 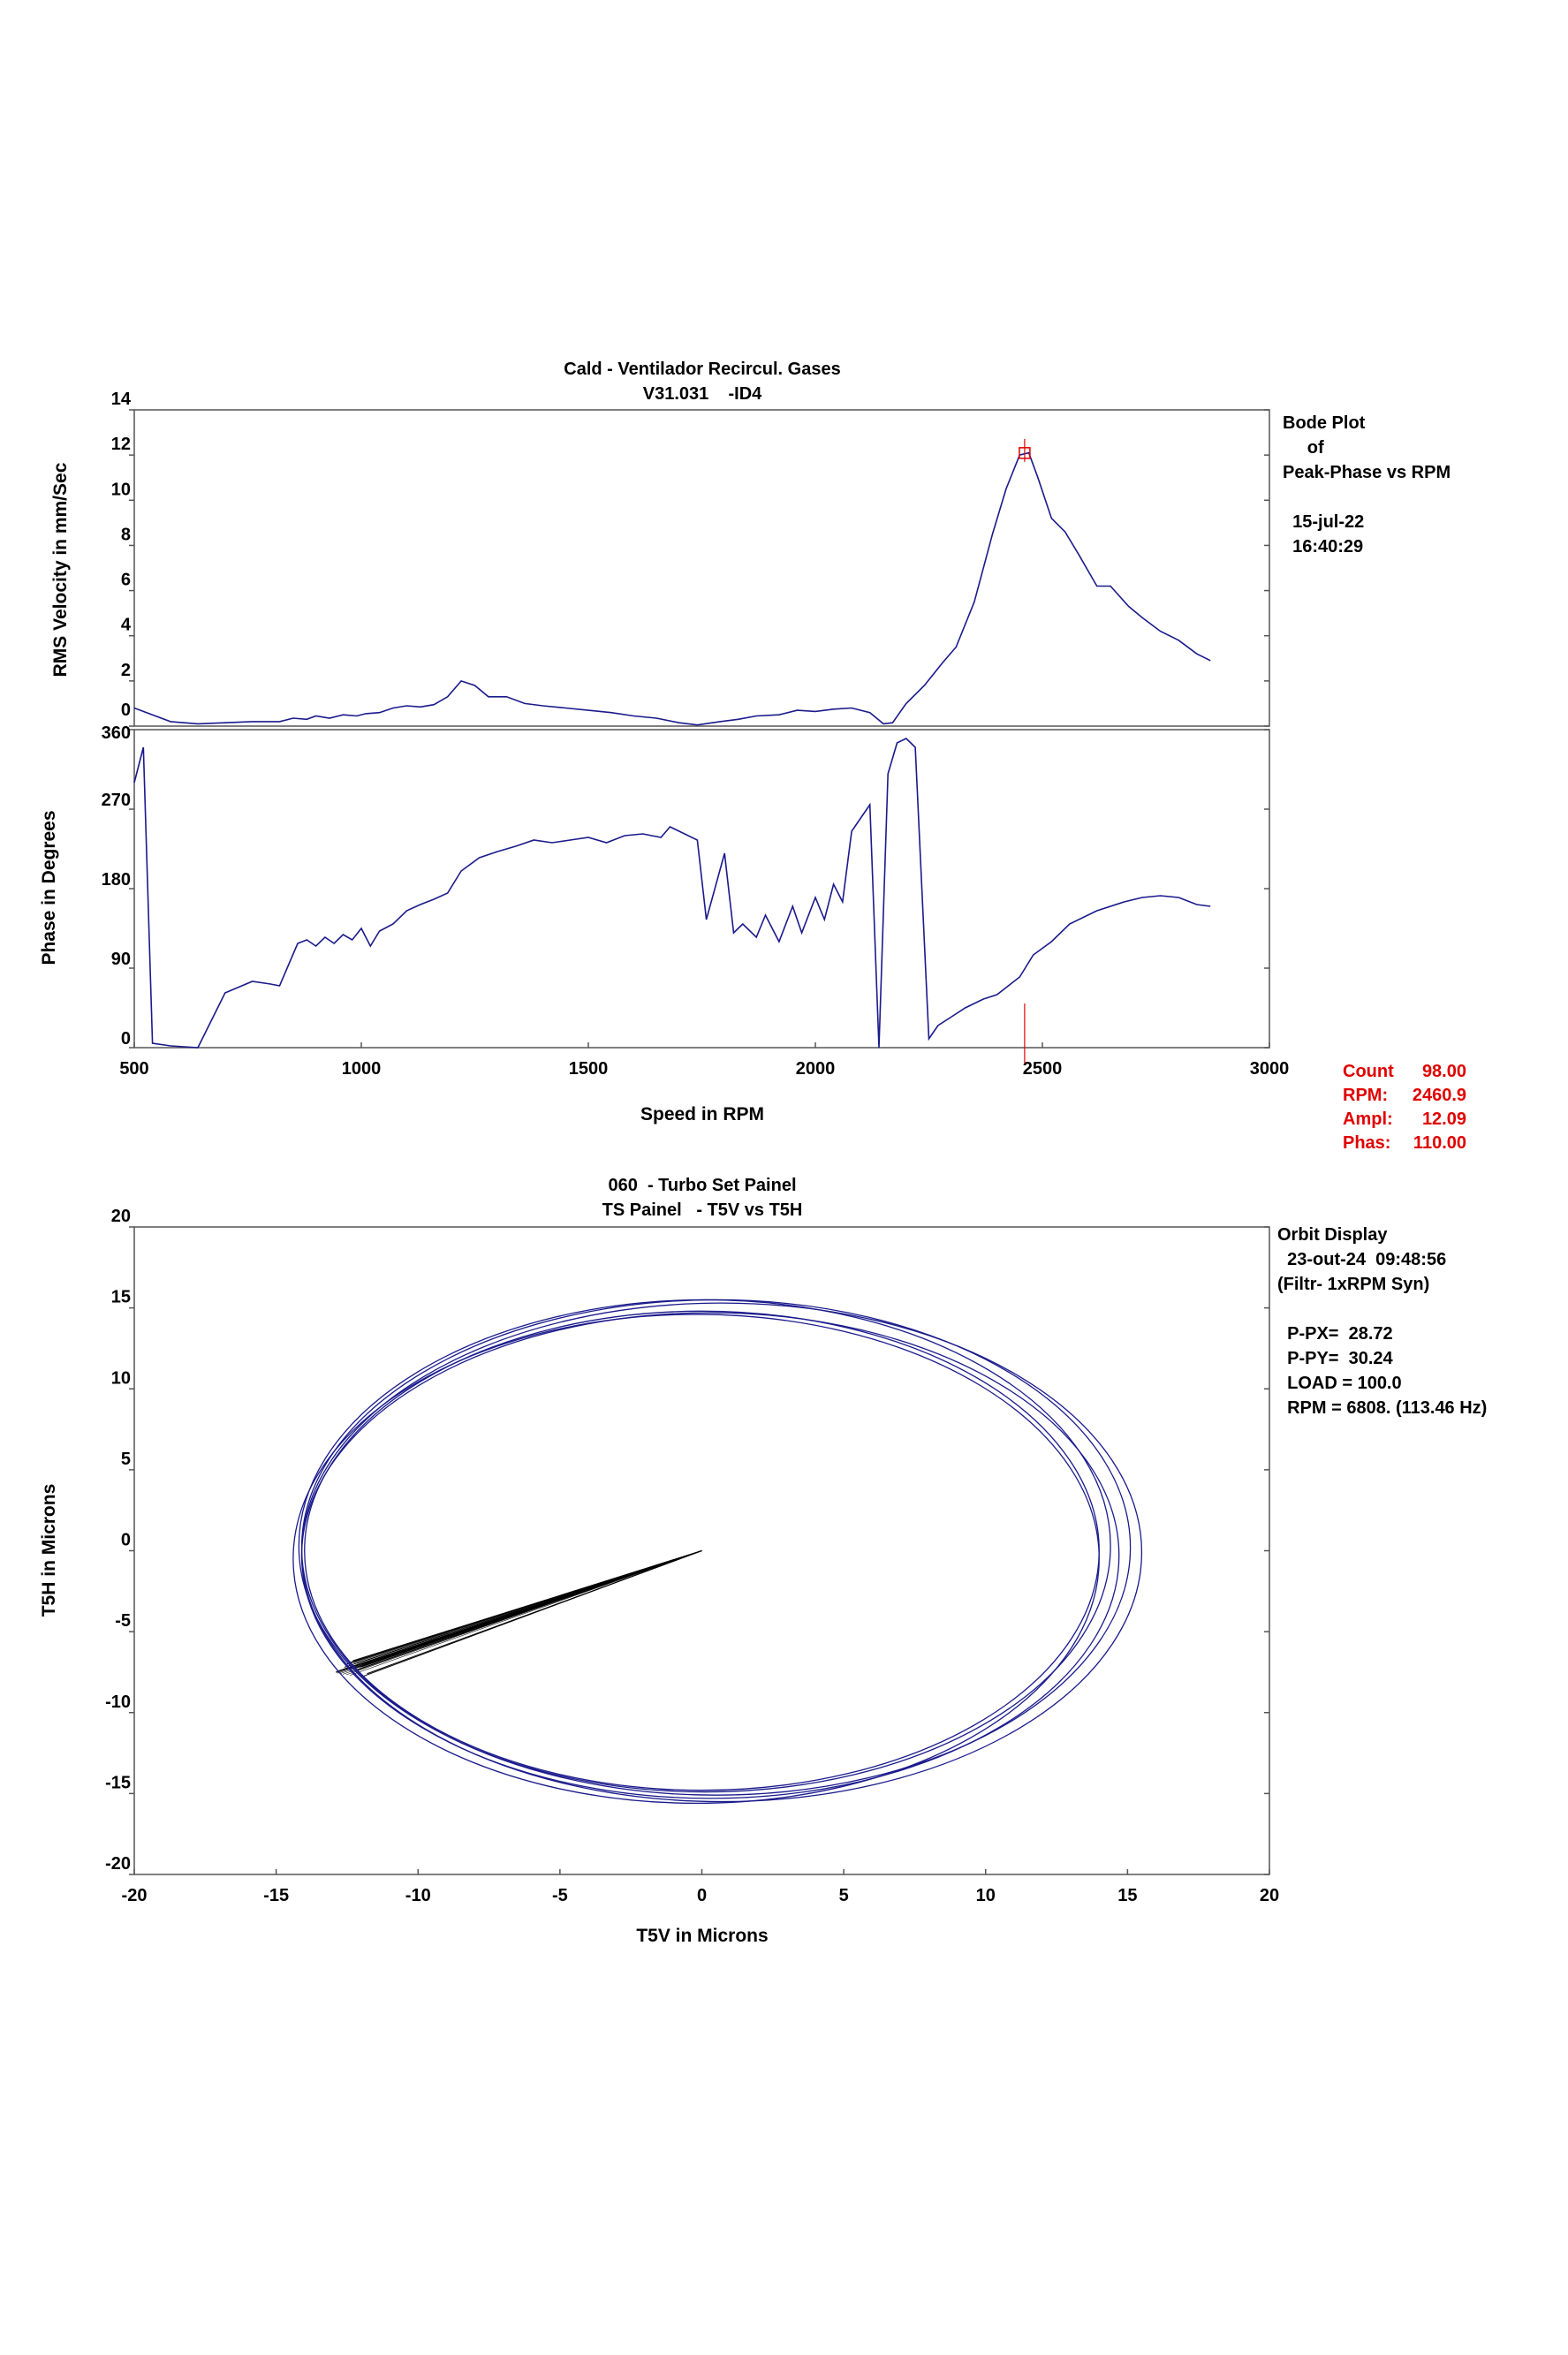 What do you see at coordinates (1270, 1069) in the screenshot?
I see `bode-x-tick-label: 3000` at bounding box center [1270, 1069].